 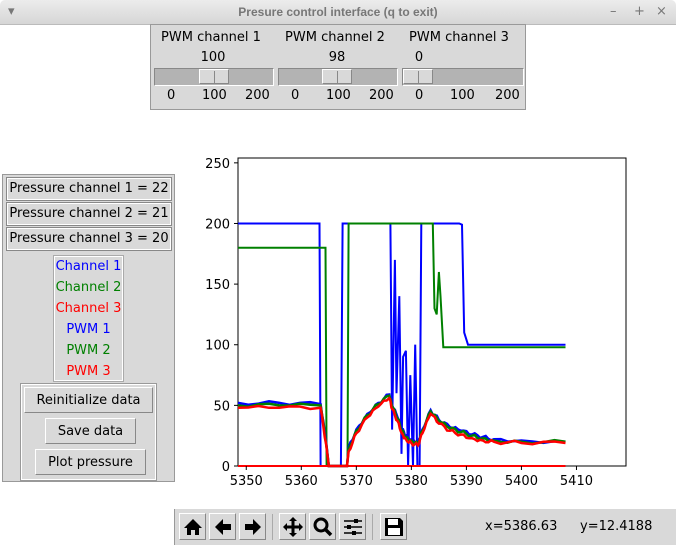 What do you see at coordinates (639, 11) in the screenshot?
I see `maximize-button: +` at bounding box center [639, 11].